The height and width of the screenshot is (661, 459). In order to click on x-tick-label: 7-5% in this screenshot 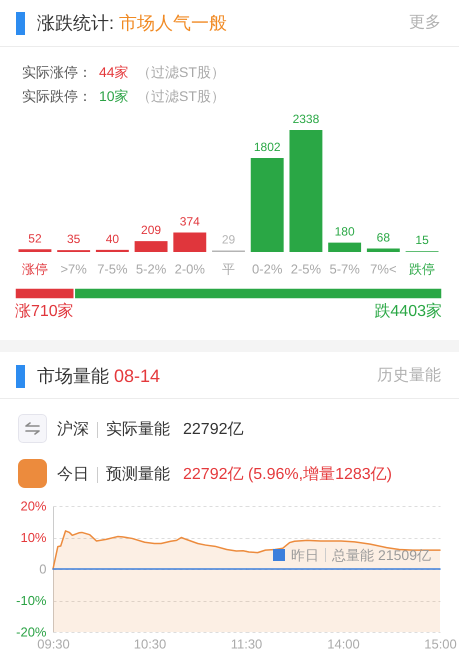, I will do `click(112, 269)`.